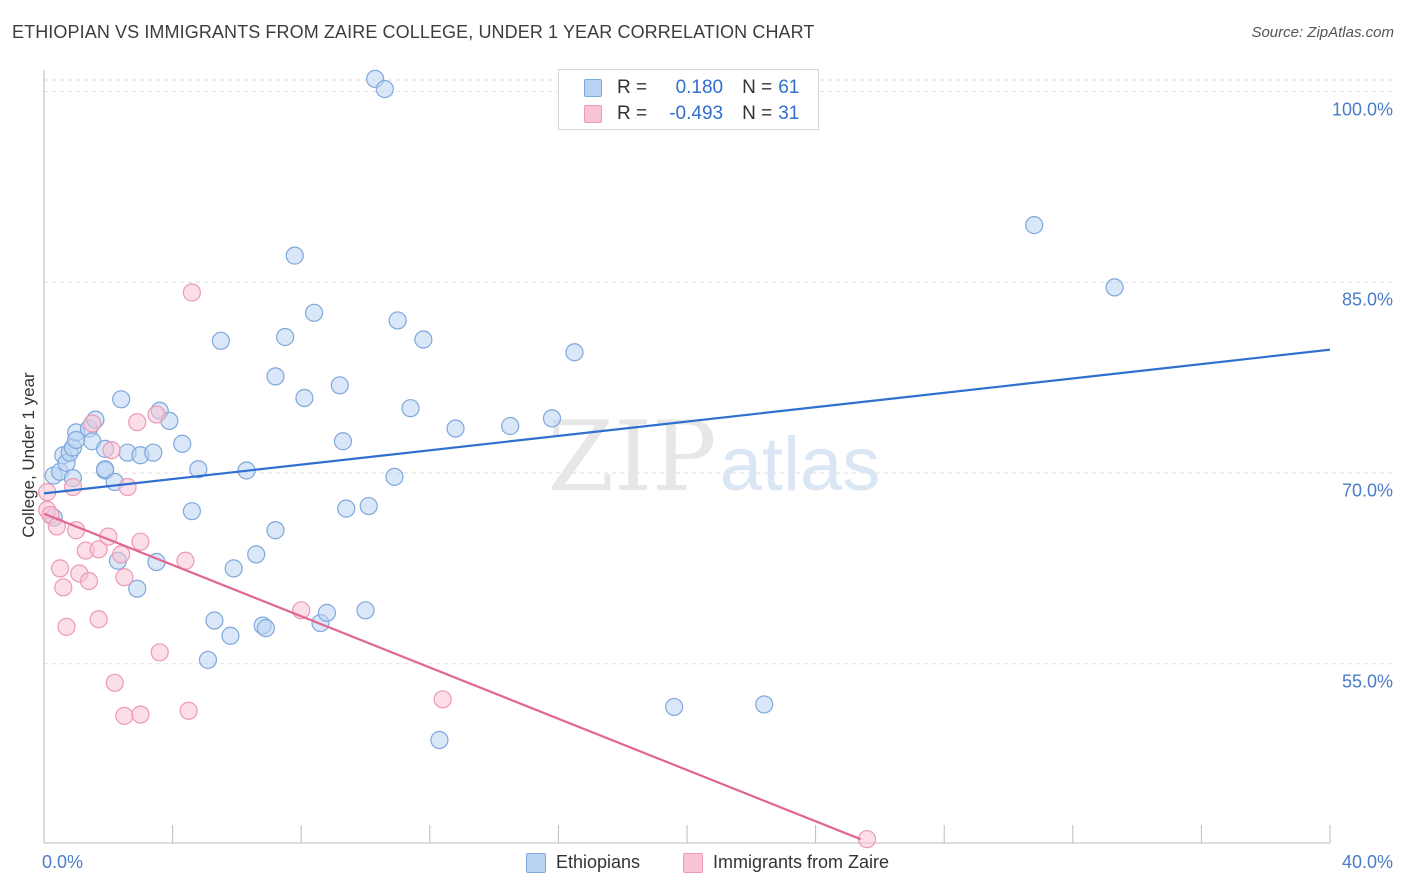 This screenshot has height=892, width=1406. I want to click on swatch-ethiopians, so click(593, 88).